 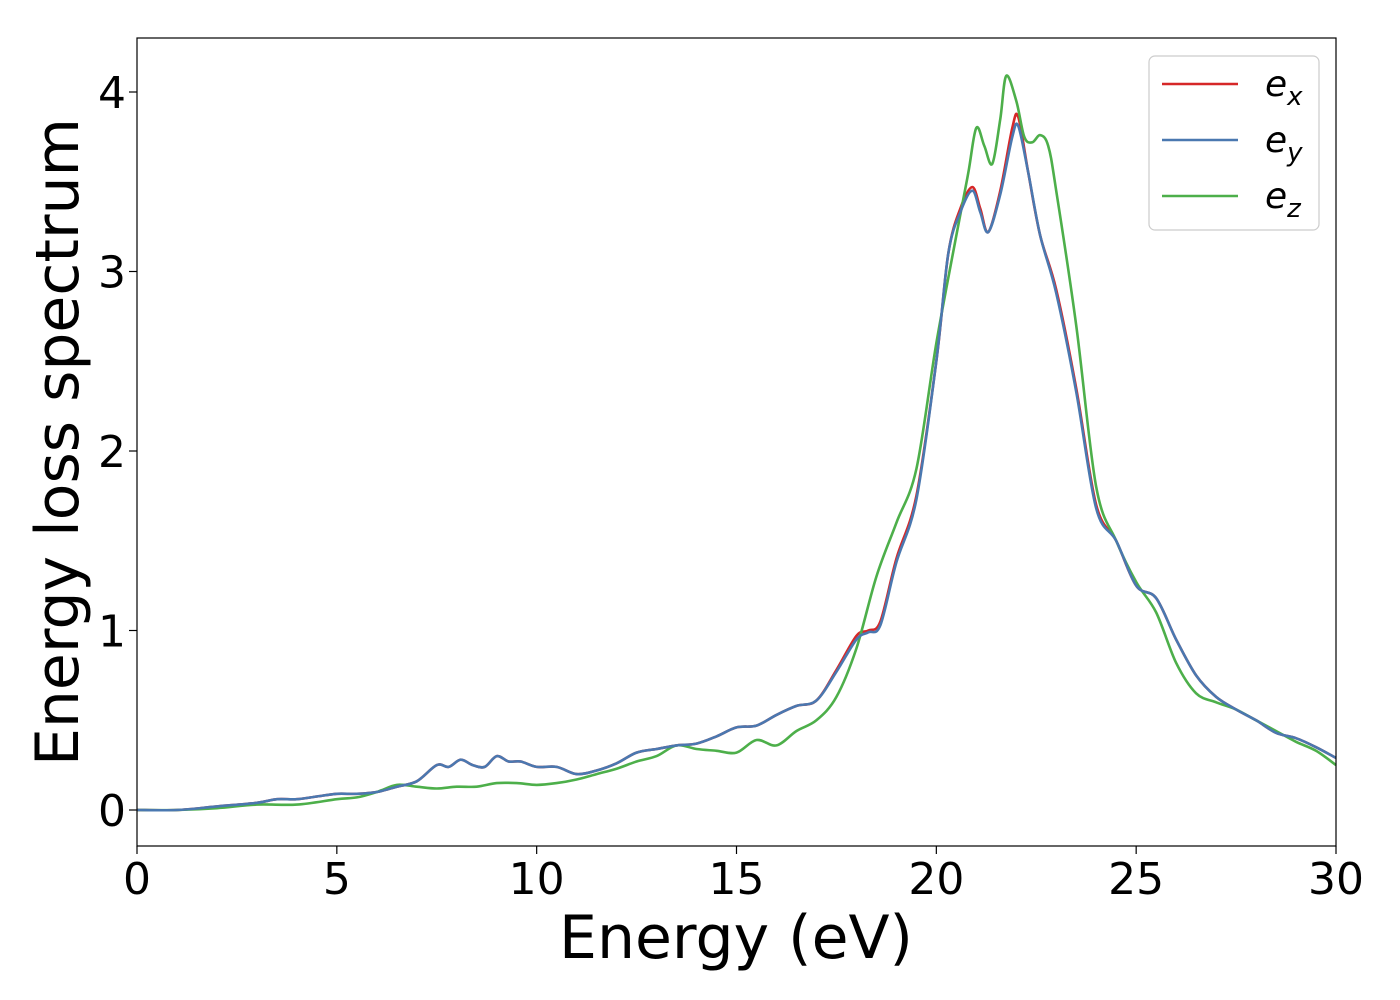 What do you see at coordinates (112, 93) in the screenshot?
I see `y-tick-label: 4` at bounding box center [112, 93].